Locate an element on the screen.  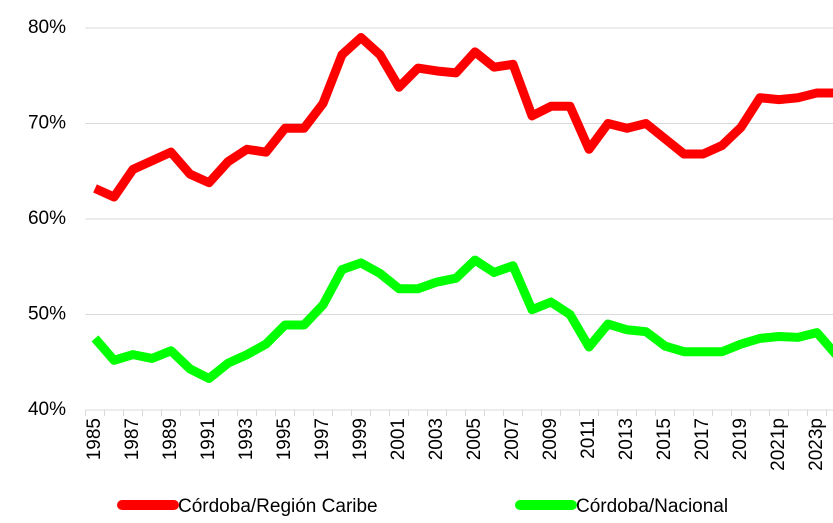
x-tick-label: 2021p is located at coordinates (778, 444).